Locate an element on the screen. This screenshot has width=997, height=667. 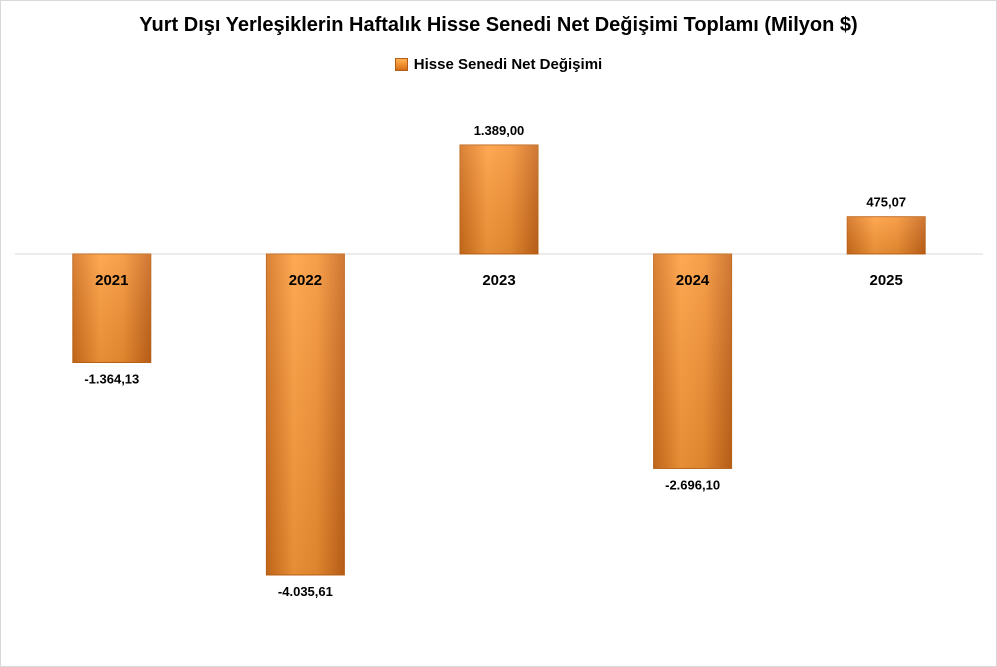
category-label-2024: 2024 is located at coordinates (693, 280).